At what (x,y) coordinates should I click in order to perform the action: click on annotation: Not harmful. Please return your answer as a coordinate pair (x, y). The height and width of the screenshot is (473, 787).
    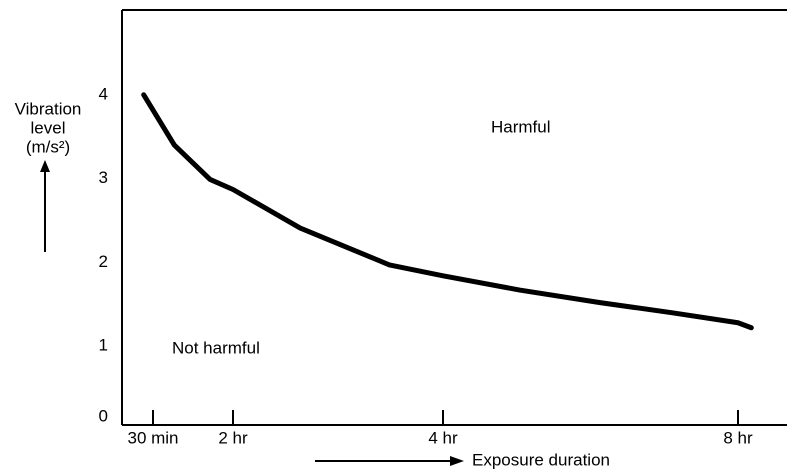
    Looking at the image, I should click on (216, 347).